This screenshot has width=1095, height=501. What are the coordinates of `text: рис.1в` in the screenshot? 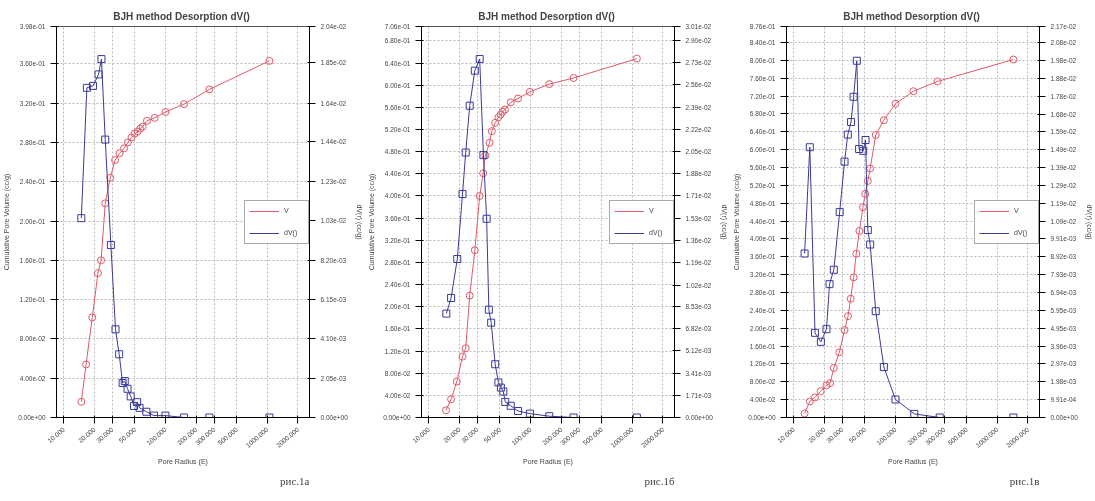 It's located at (1024, 480).